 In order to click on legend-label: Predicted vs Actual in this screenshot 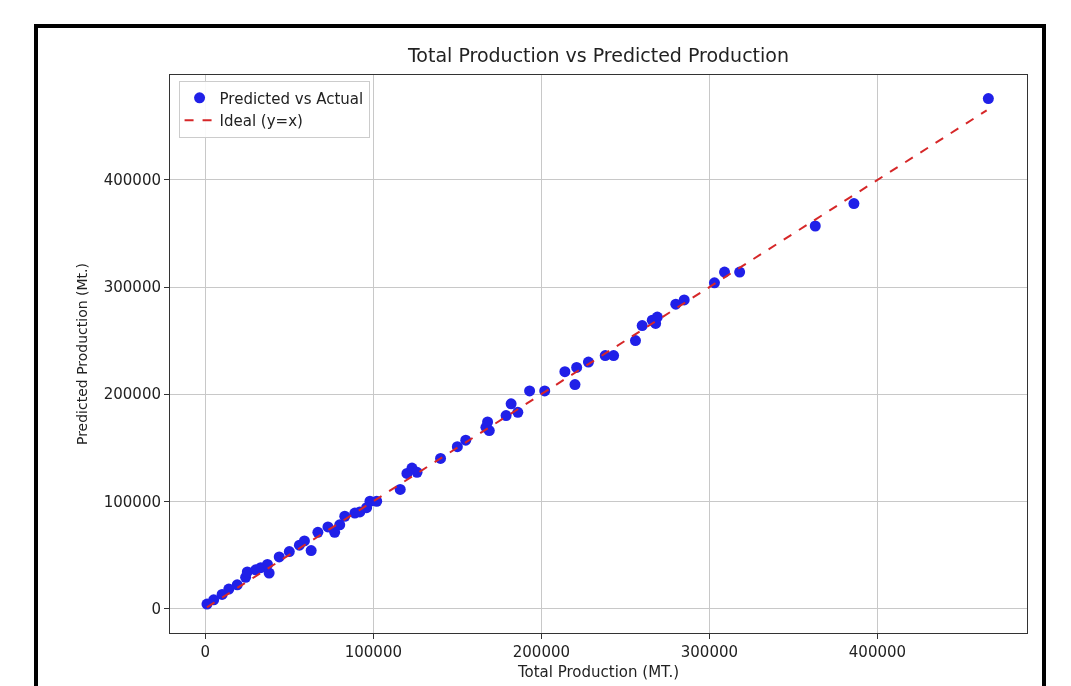, I will do `click(291, 98)`.